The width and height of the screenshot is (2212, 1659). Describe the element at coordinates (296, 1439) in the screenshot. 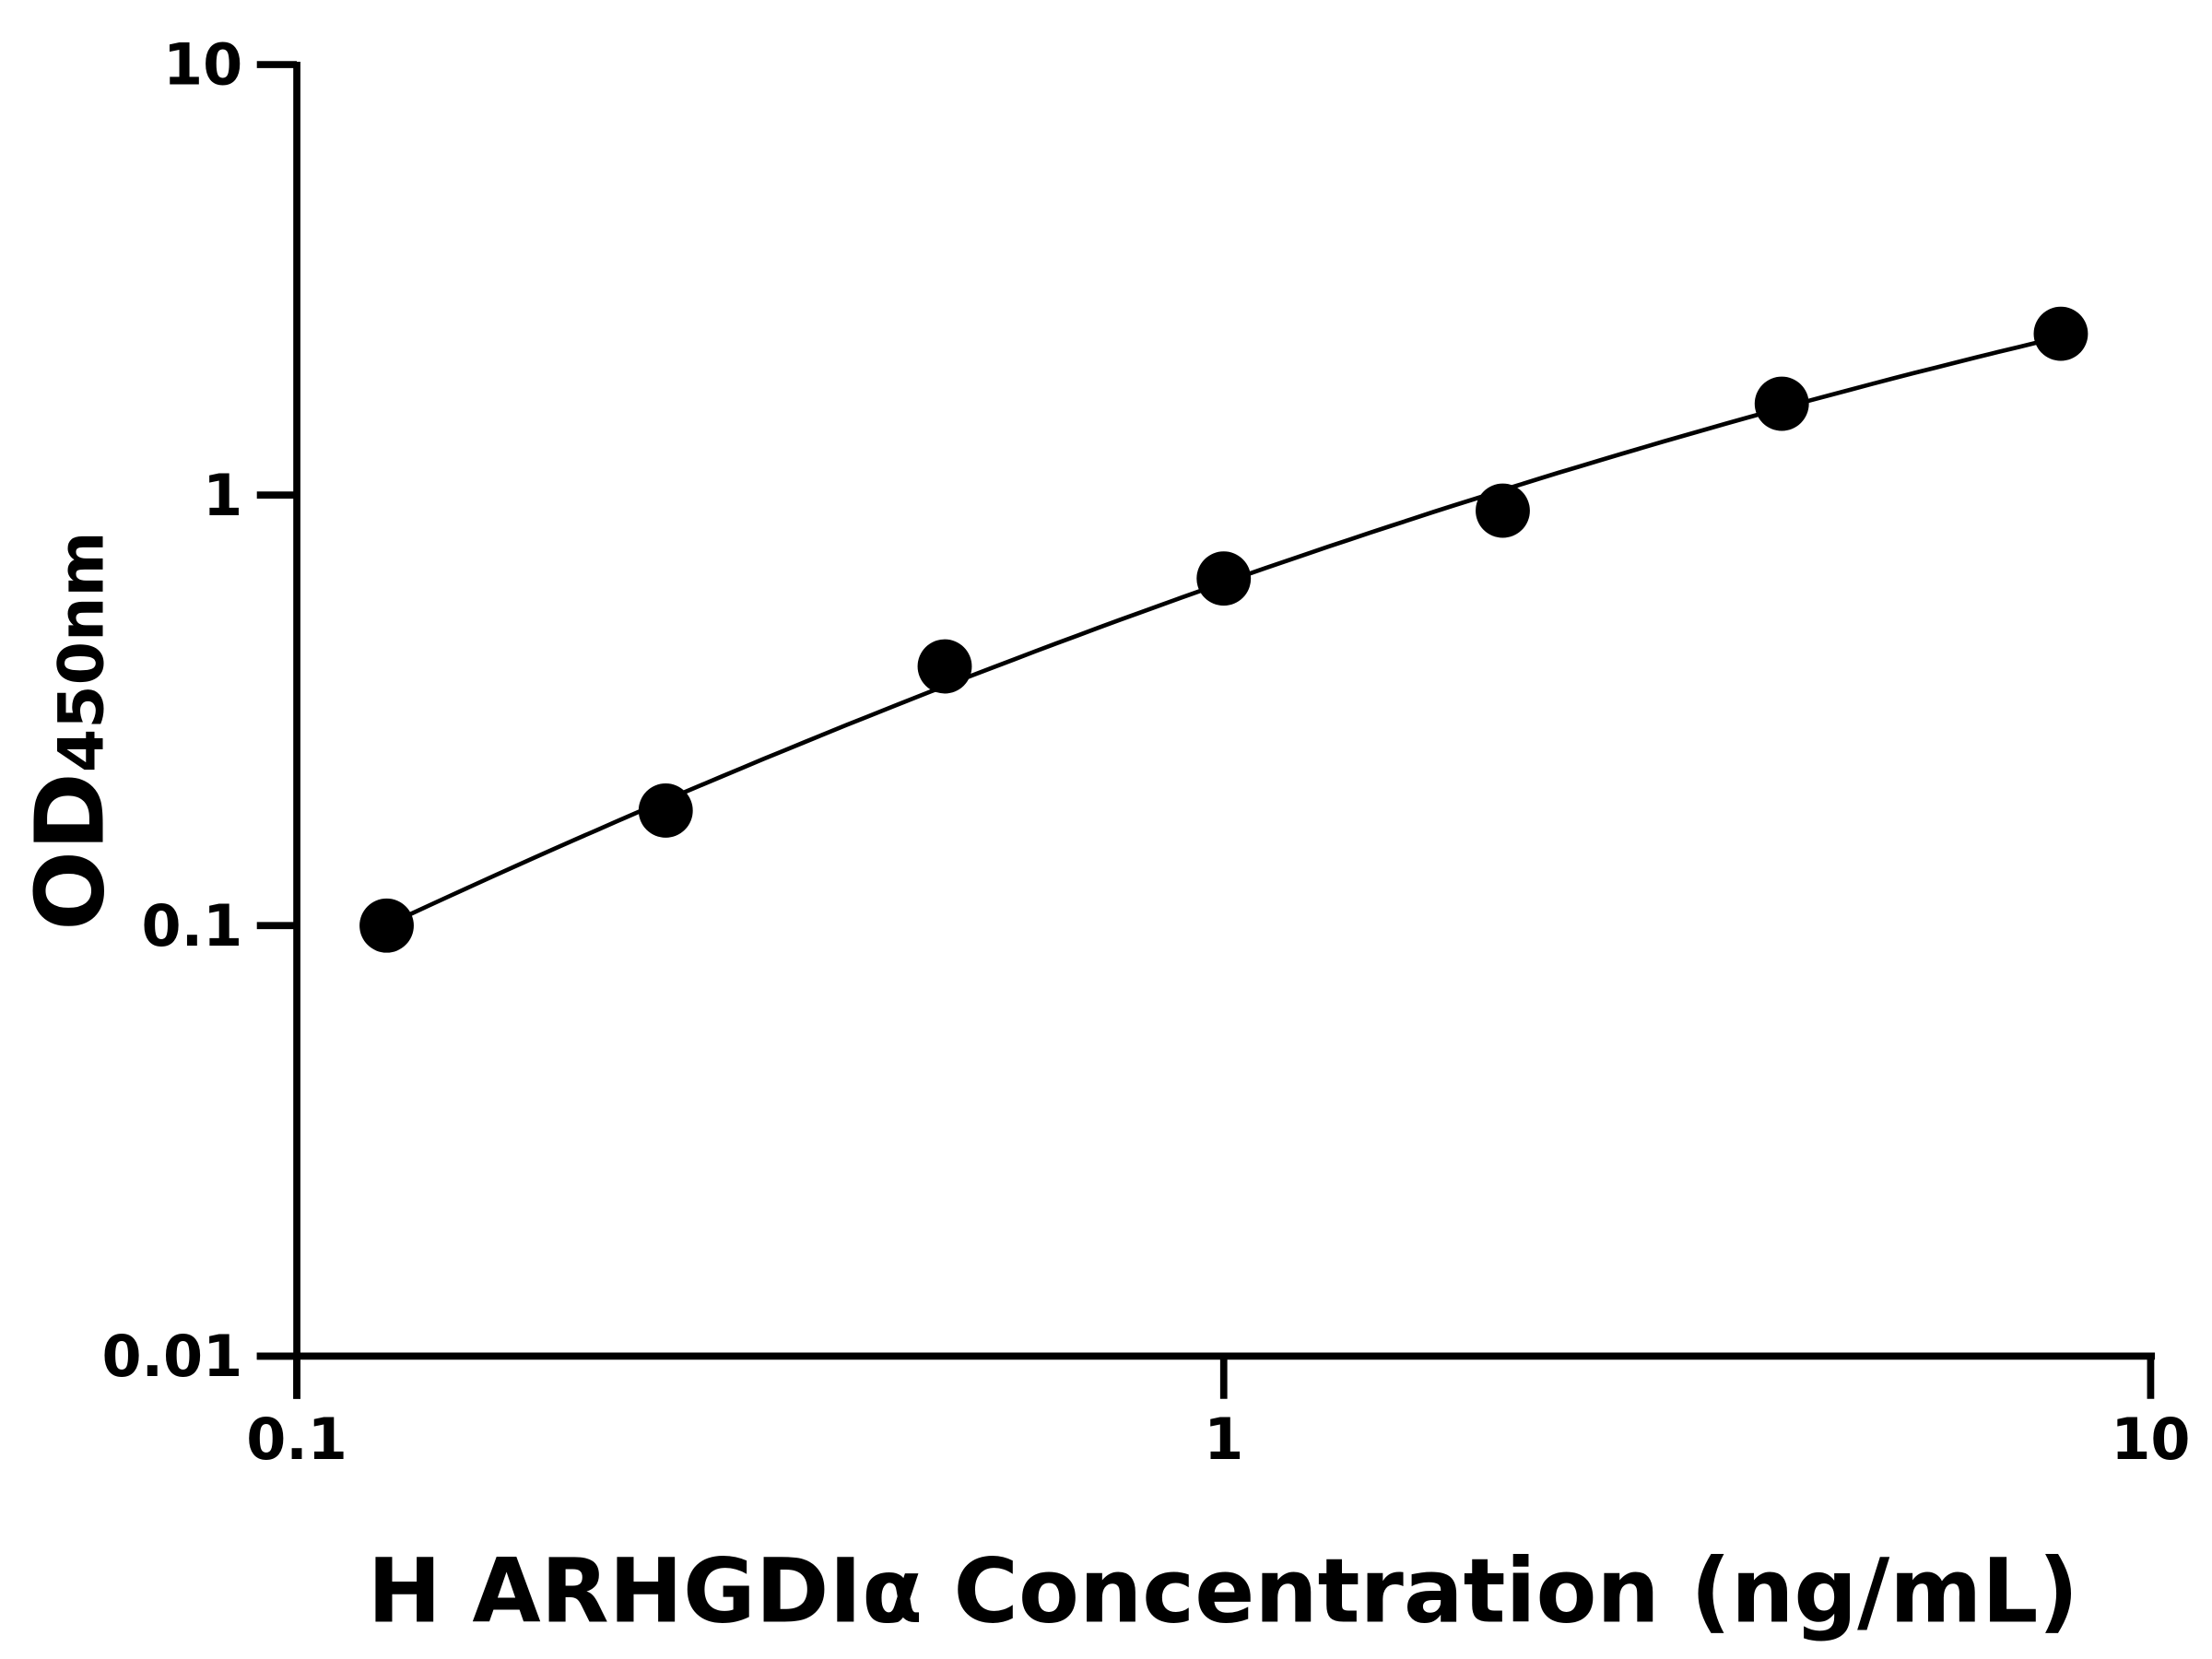

I see `x-tick-label: 0.1` at that location.